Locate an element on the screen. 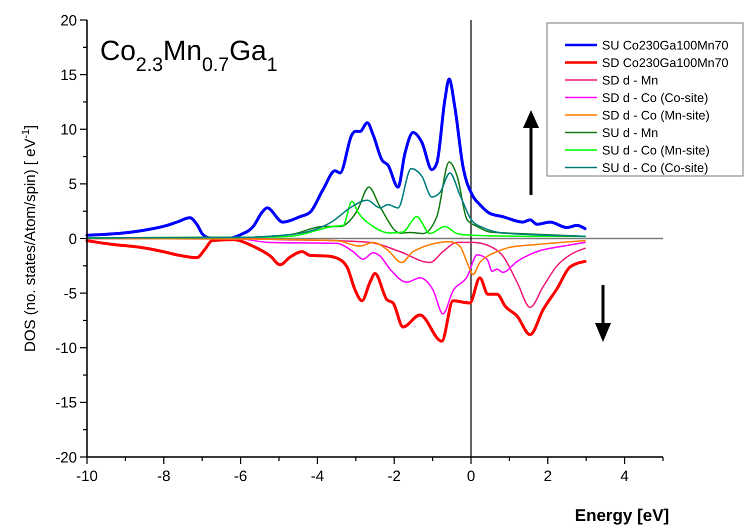  y-tick-label: 10 is located at coordinates (68, 130).